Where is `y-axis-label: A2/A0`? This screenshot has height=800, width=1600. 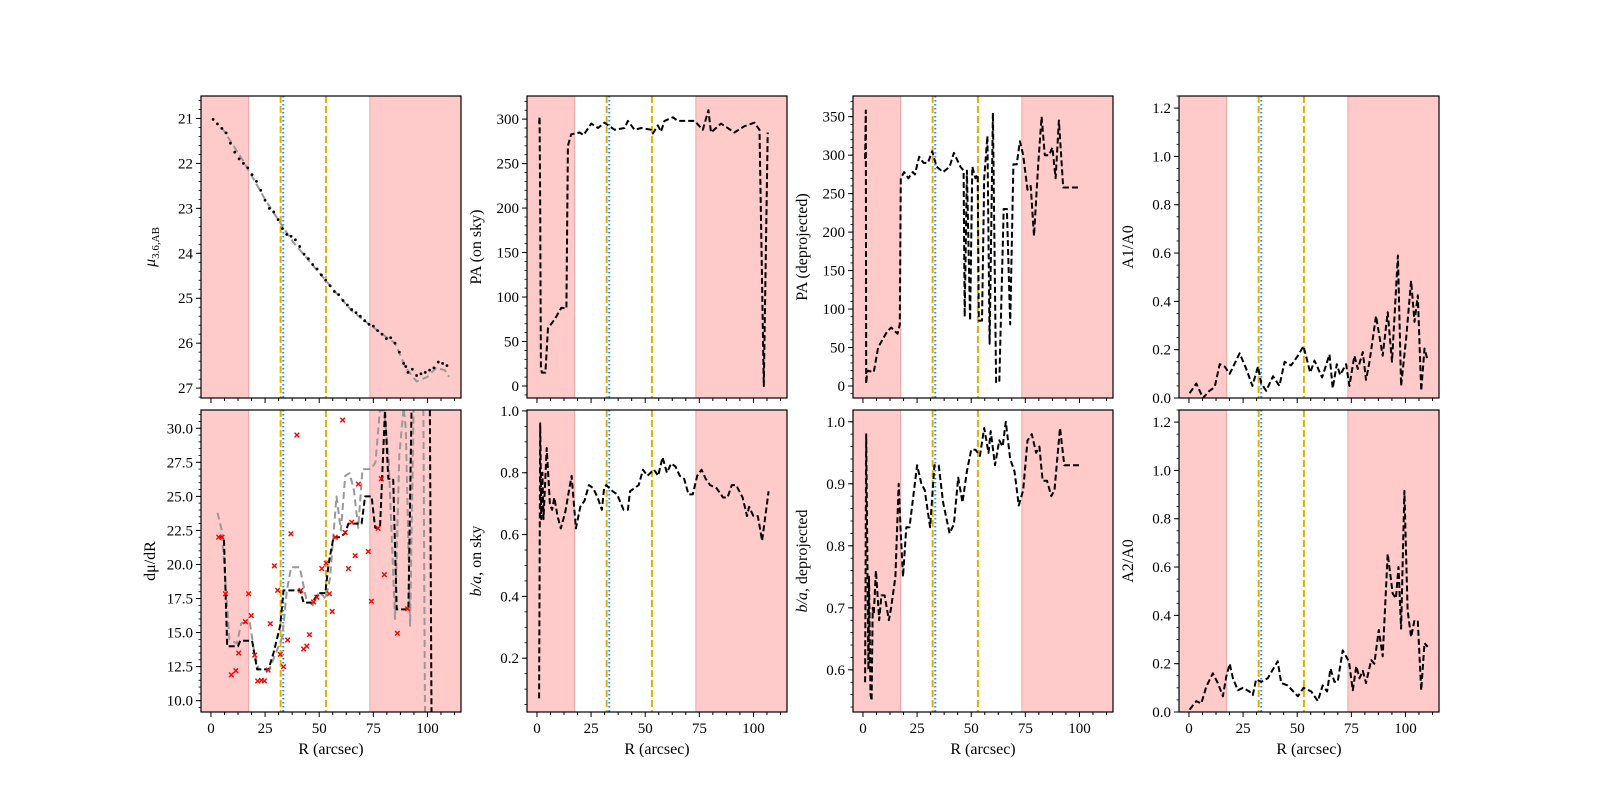
y-axis-label: A2/A0 is located at coordinates (1128, 561).